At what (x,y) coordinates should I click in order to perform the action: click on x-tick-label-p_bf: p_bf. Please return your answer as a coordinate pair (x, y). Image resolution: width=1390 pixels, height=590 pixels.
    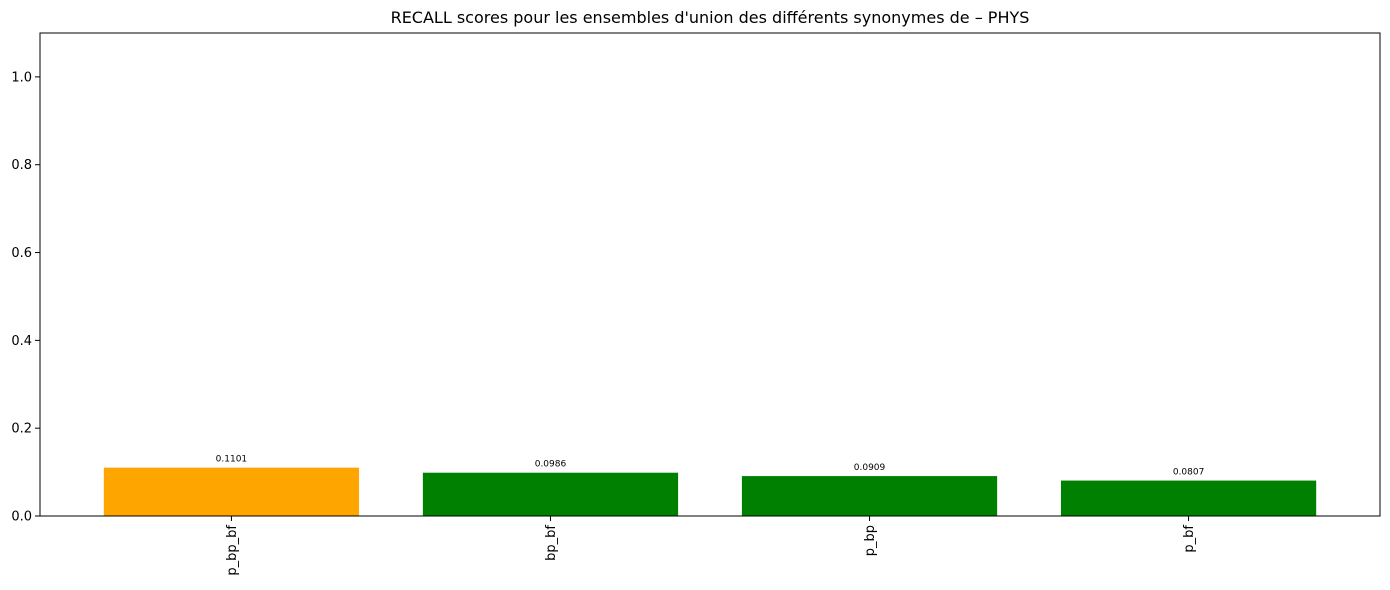
    Looking at the image, I should click on (1189, 539).